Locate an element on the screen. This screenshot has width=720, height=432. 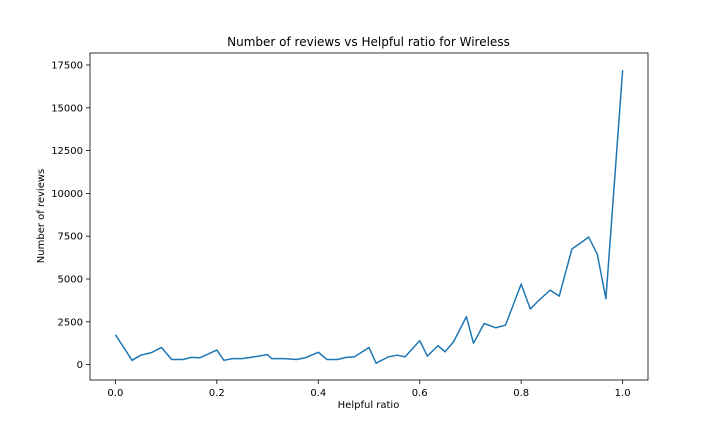
y-tick-label: 7500 is located at coordinates (70, 237).